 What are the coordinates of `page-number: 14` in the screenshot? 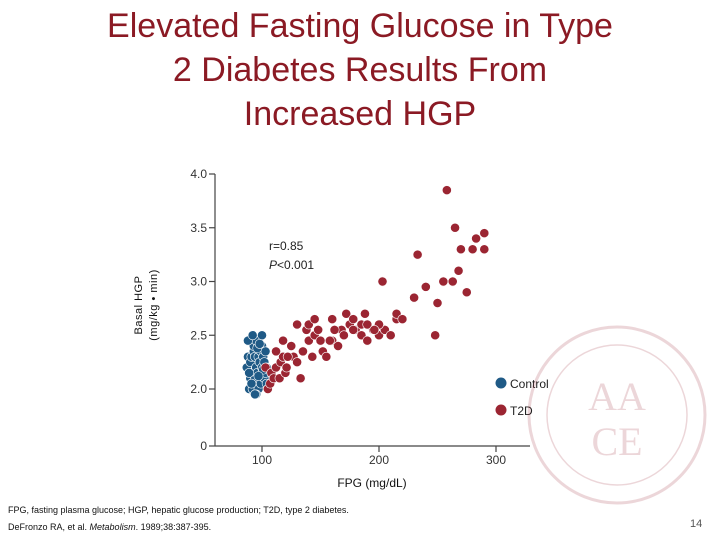 It's located at (696, 524).